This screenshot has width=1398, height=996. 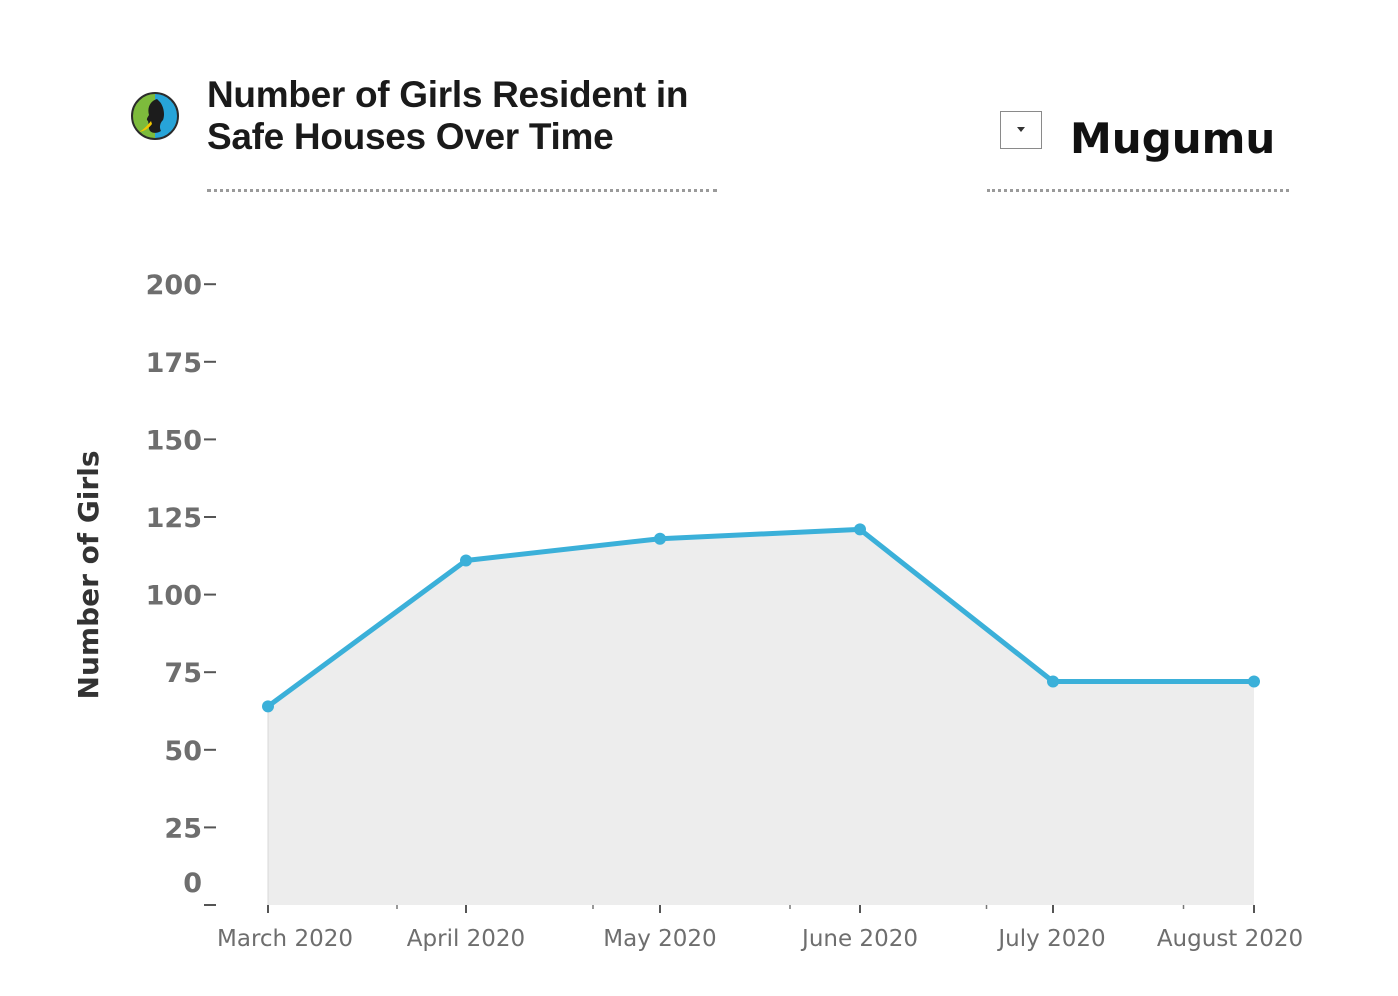 What do you see at coordinates (155, 116) in the screenshot?
I see `silhouette-logo-icon` at bounding box center [155, 116].